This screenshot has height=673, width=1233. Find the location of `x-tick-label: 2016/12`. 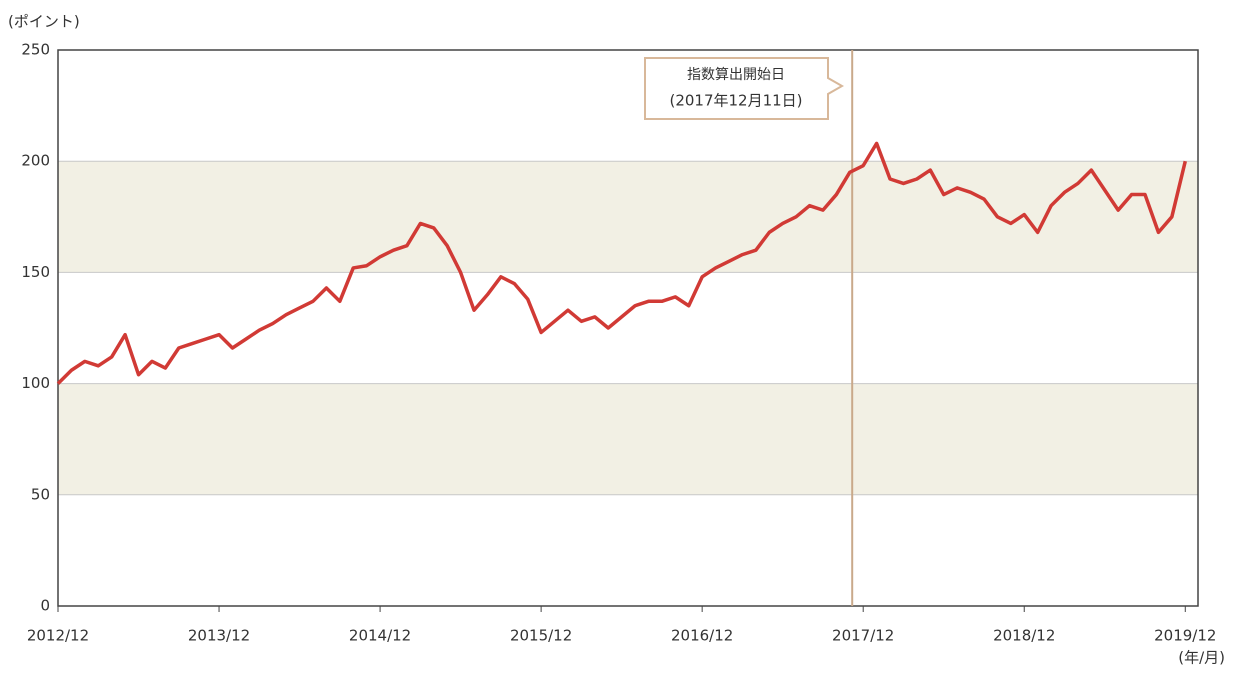

x-tick-label: 2016/12 is located at coordinates (702, 636).